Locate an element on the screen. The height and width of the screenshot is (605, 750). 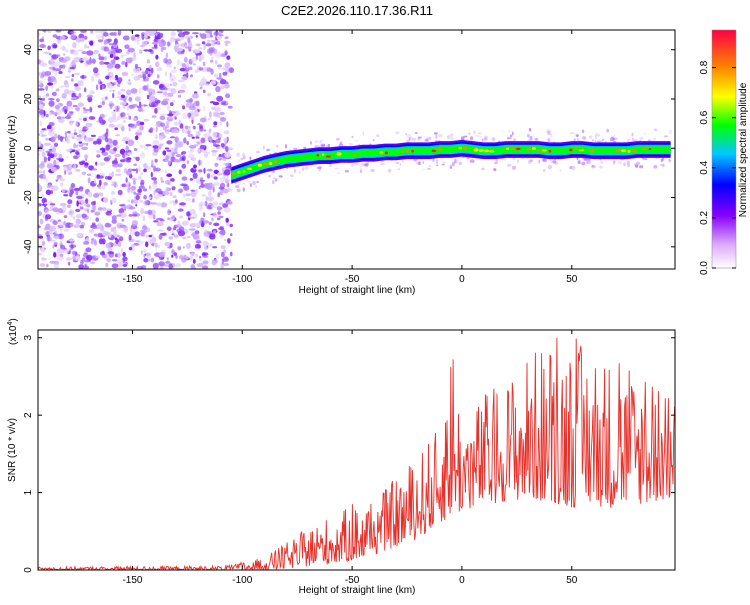
figure-title: C2E2.2026.110.17.36.R11 is located at coordinates (357, 10).